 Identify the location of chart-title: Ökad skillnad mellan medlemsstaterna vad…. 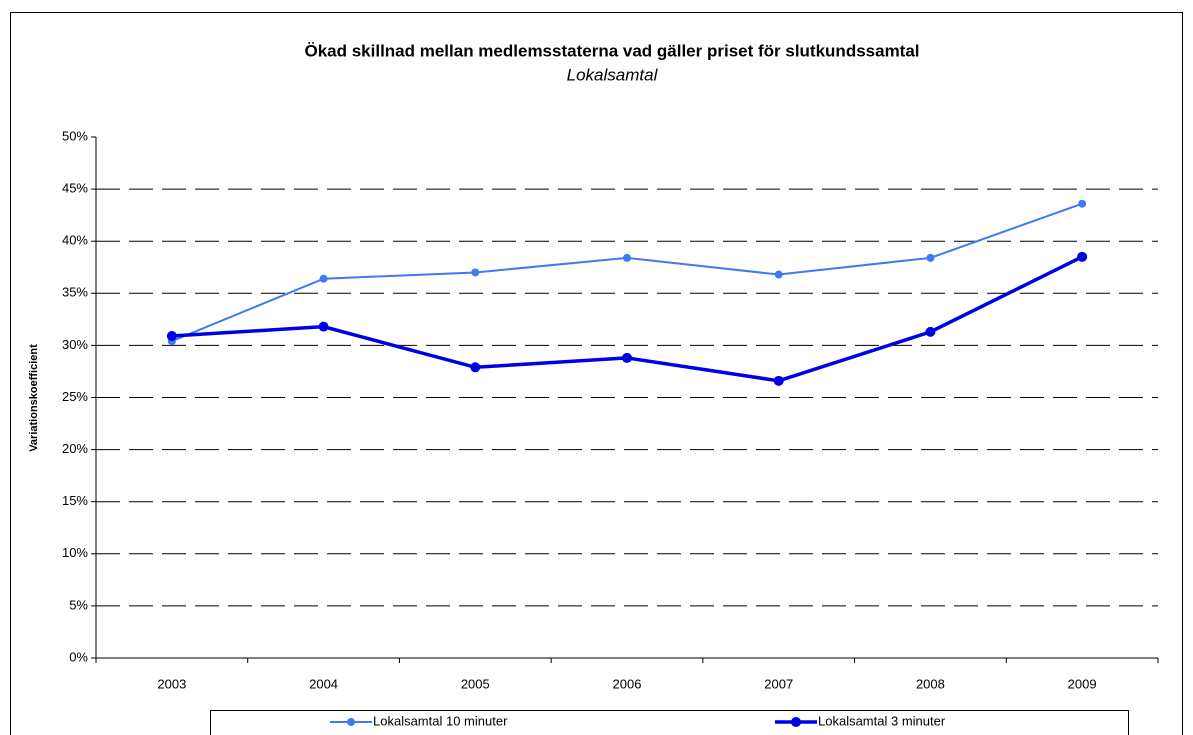
(611, 50).